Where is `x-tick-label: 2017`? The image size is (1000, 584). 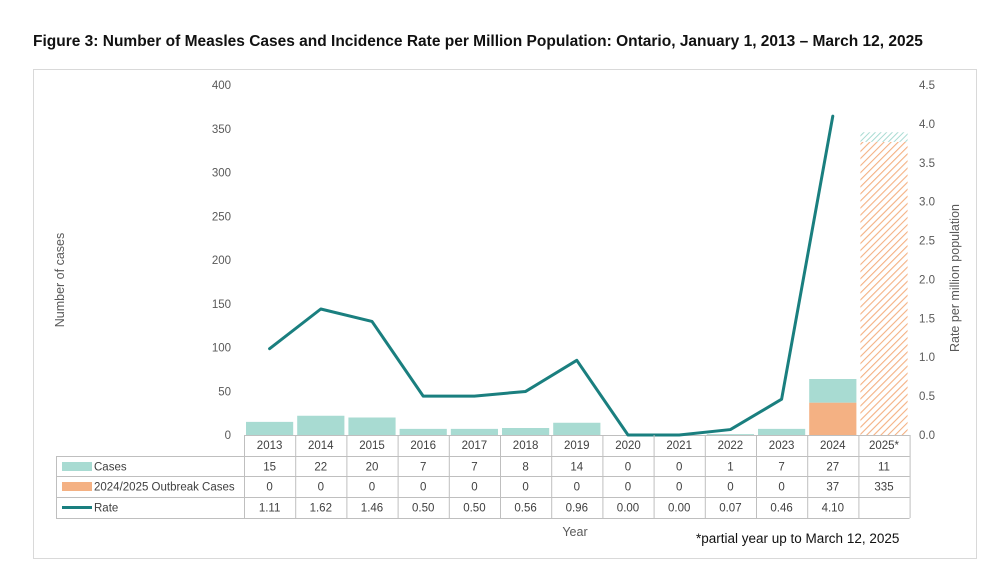 x-tick-label: 2017 is located at coordinates (475, 446).